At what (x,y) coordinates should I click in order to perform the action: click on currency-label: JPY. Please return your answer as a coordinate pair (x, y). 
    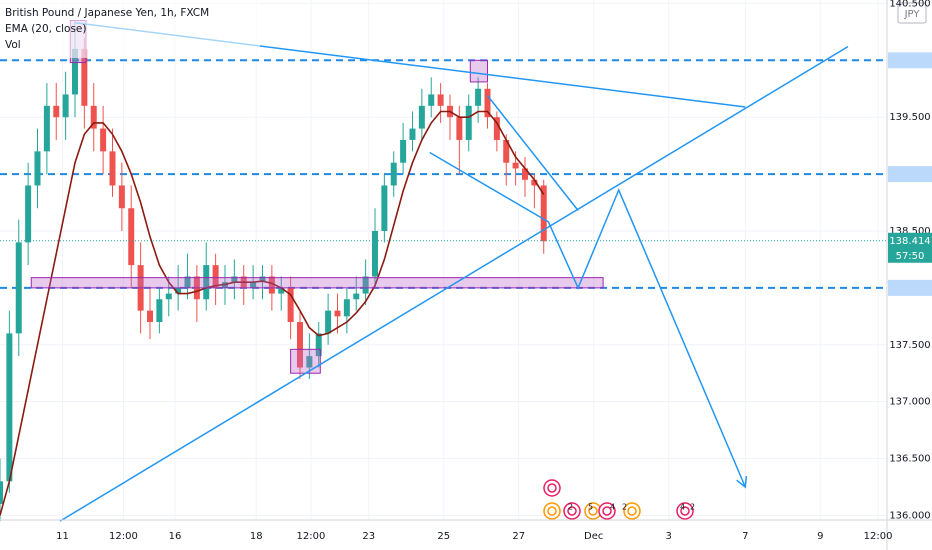
    Looking at the image, I should click on (912, 14).